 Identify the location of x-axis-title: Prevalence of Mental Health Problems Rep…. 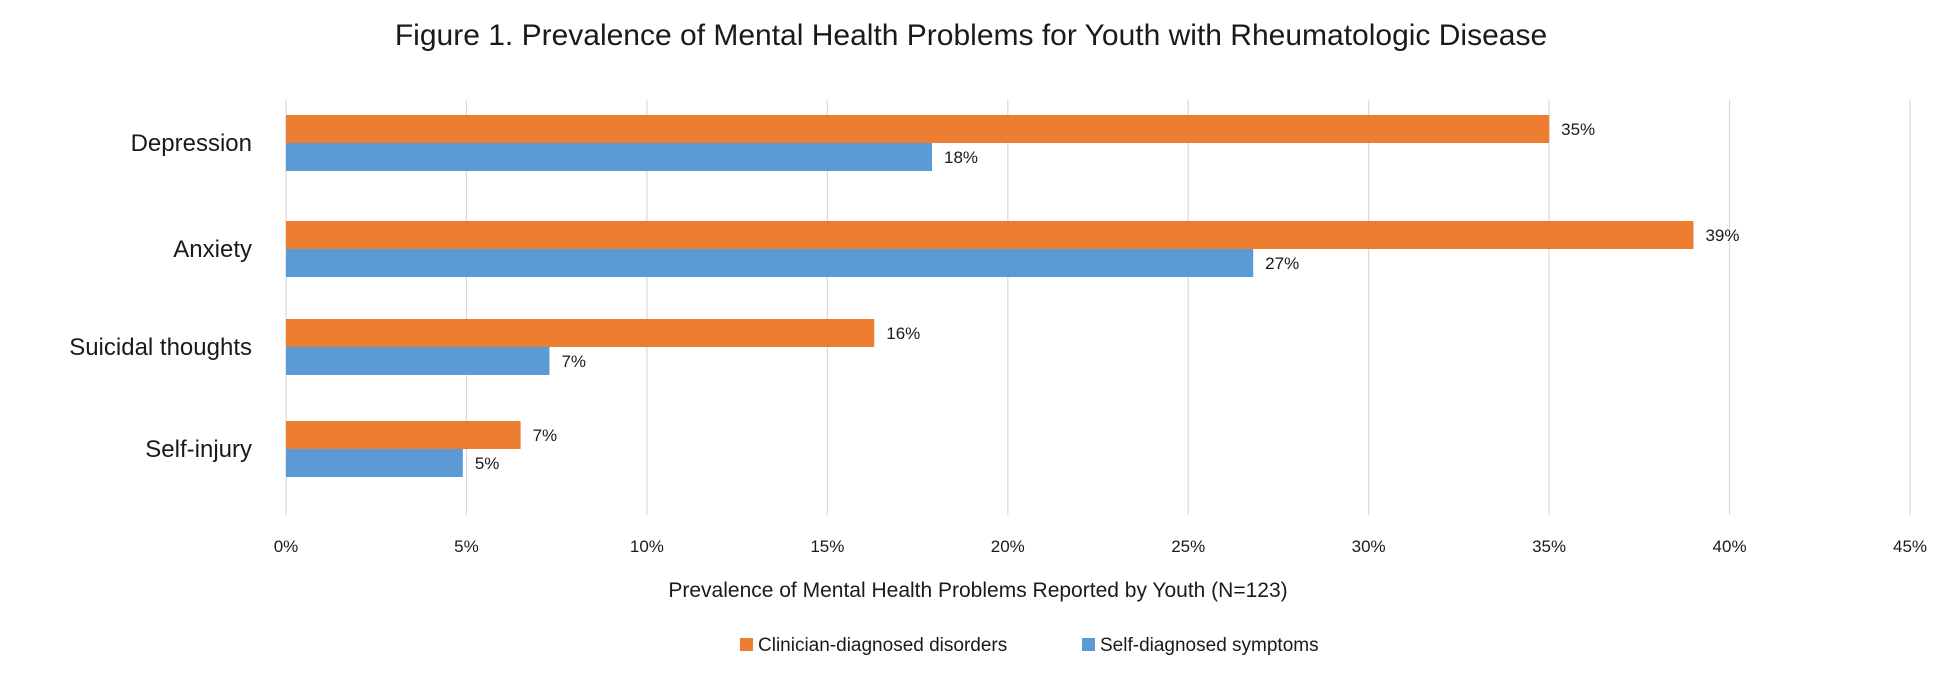
(977, 590).